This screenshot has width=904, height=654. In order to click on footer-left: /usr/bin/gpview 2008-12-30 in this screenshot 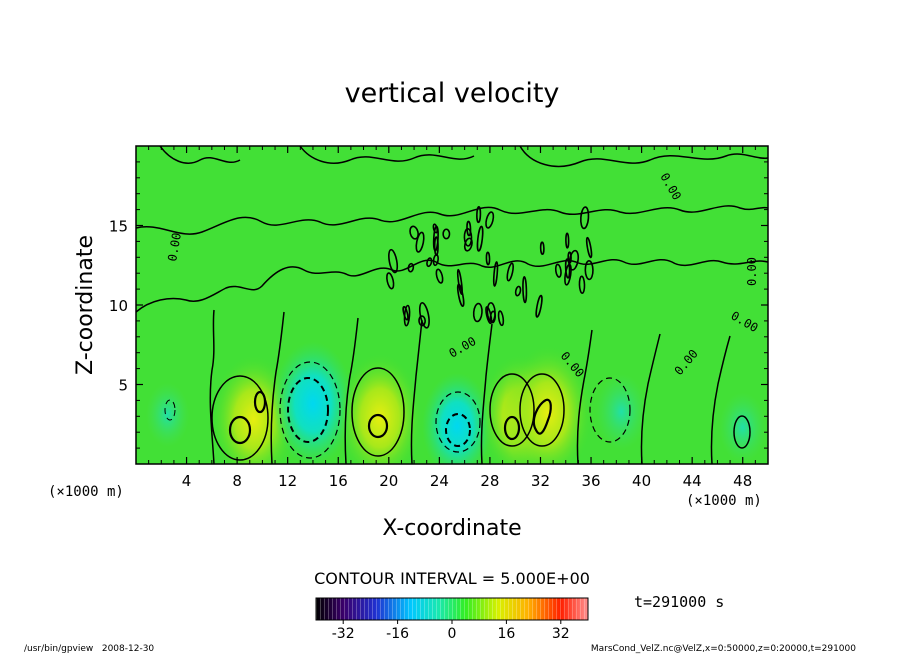, I will do `click(89, 649)`.